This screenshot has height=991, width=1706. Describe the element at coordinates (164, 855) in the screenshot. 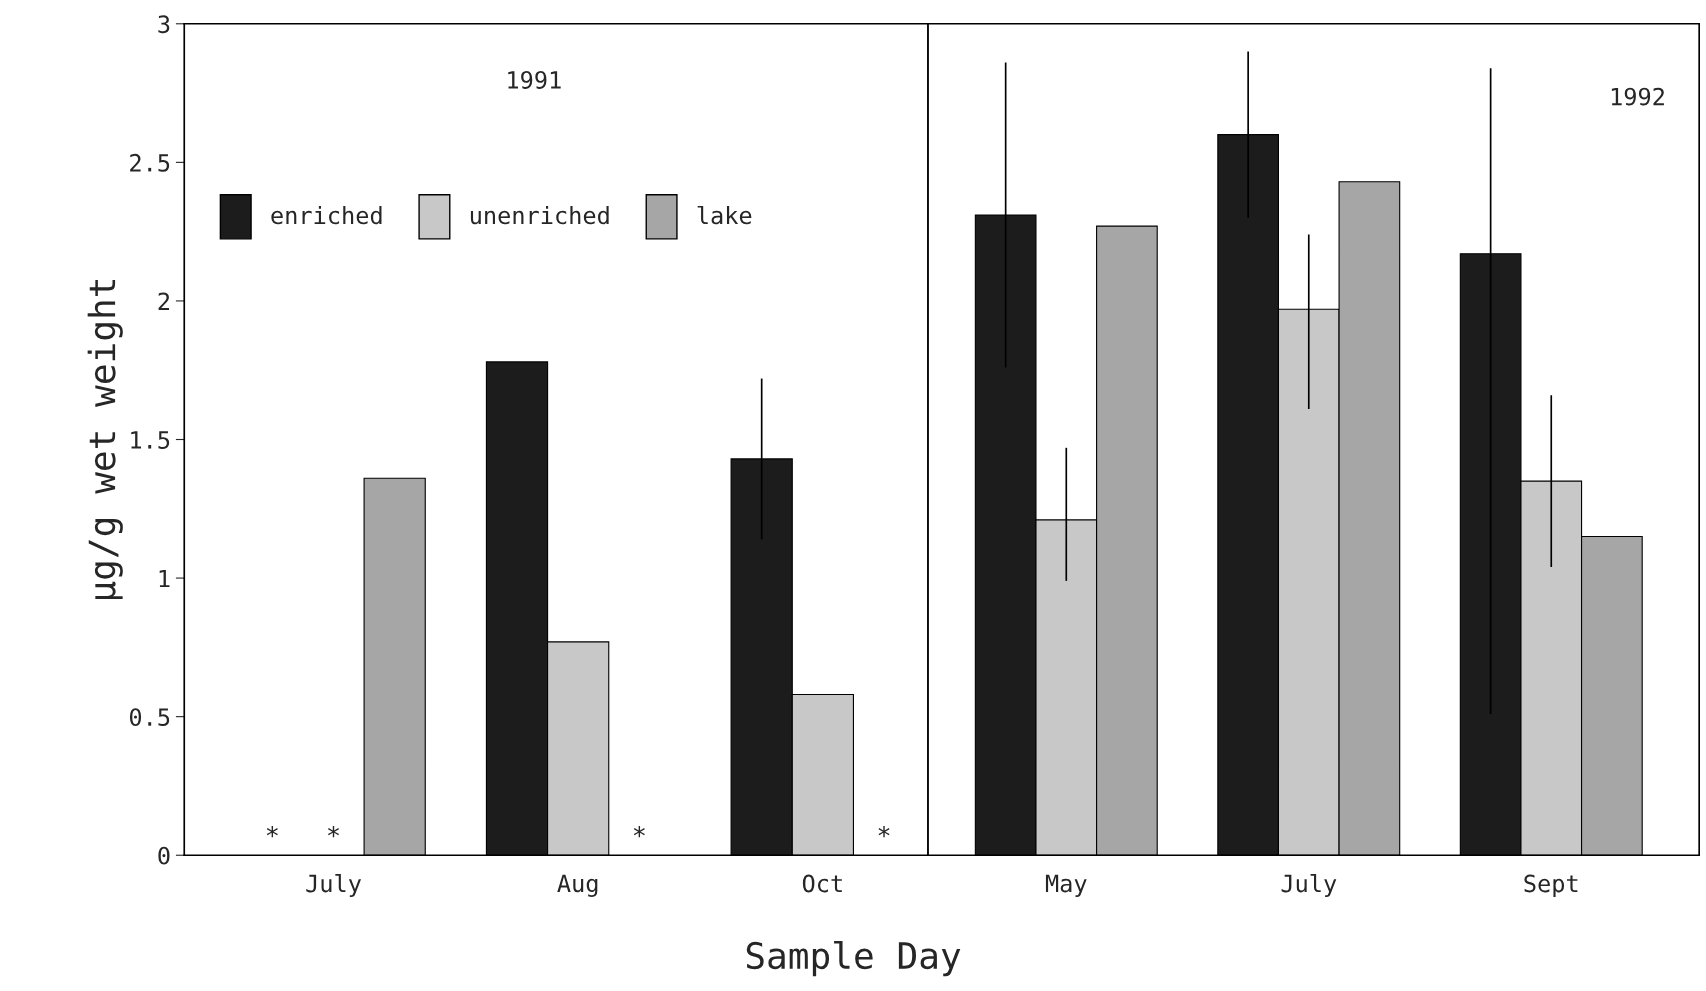

I see `y-tick-label: 0` at that location.